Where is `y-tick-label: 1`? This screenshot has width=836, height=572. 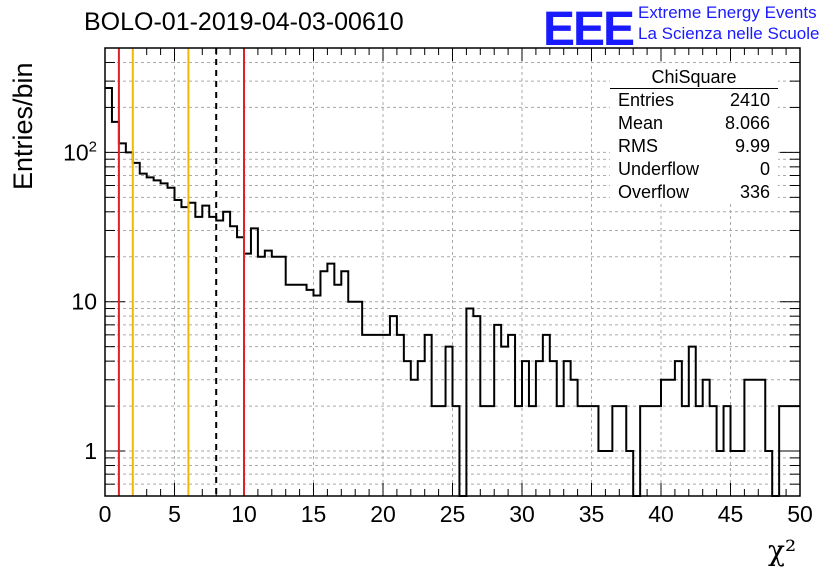 y-tick-label: 1 is located at coordinates (90, 451).